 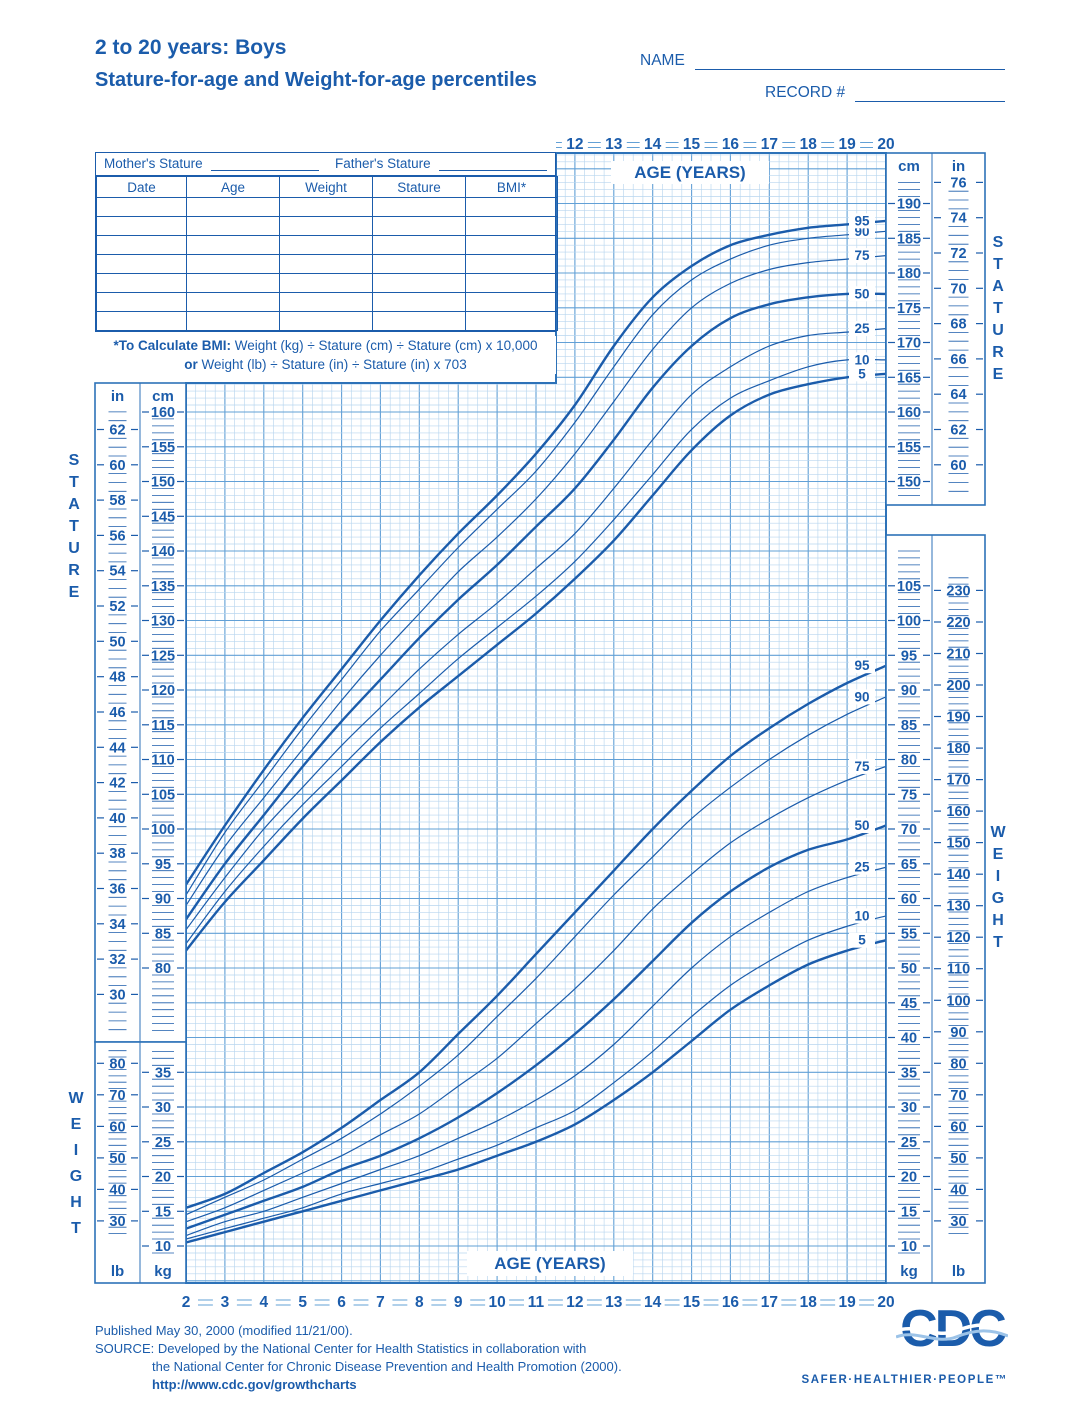 What do you see at coordinates (76, 1176) in the screenshot?
I see `axis-letter: G` at bounding box center [76, 1176].